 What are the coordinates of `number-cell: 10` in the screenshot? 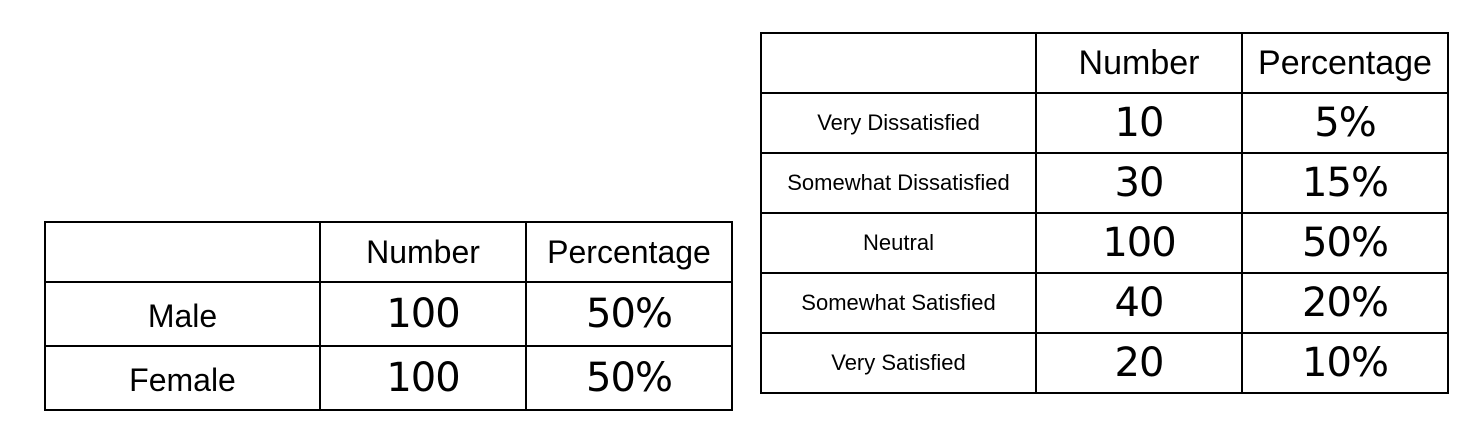 It's located at (1139, 123).